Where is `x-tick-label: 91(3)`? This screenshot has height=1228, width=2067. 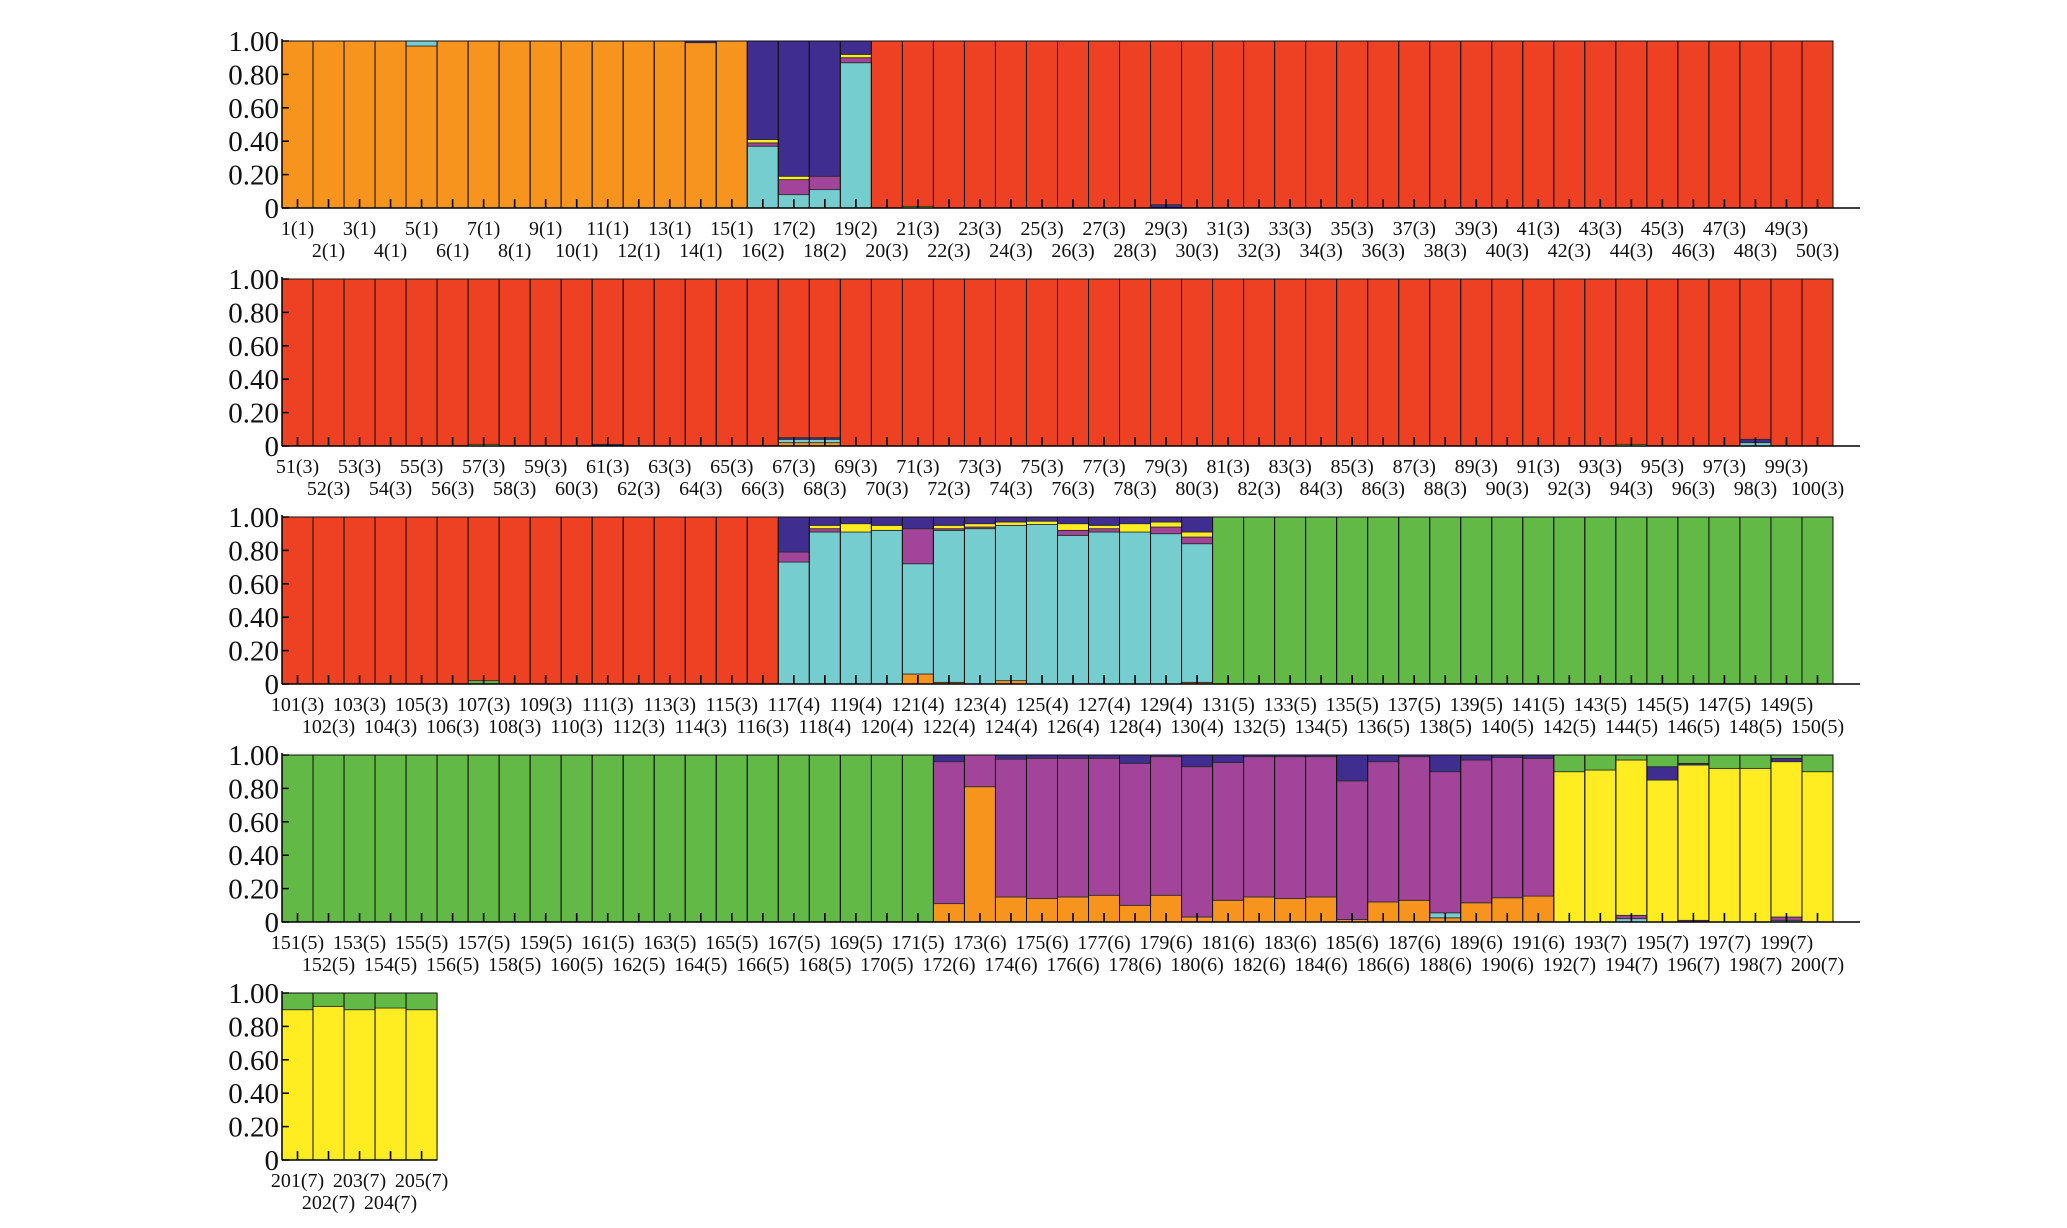 x-tick-label: 91(3) is located at coordinates (1538, 467).